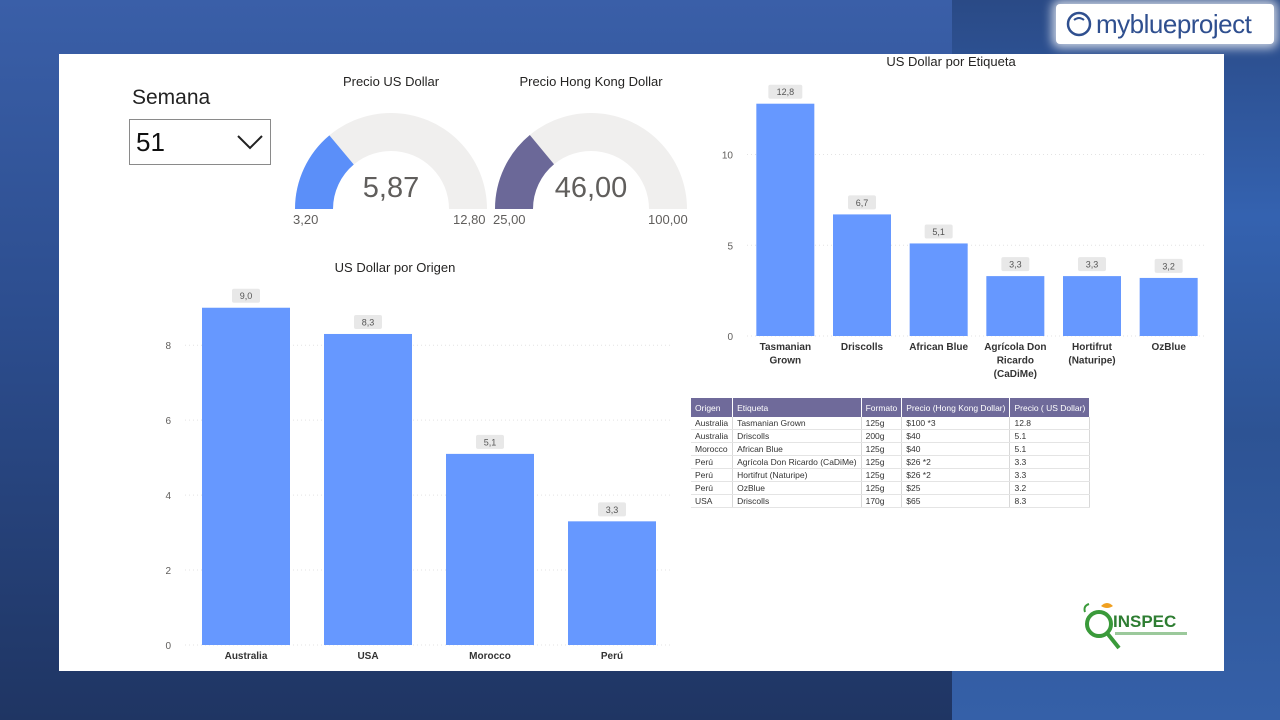 The width and height of the screenshot is (1280, 720). Describe the element at coordinates (882, 501) in the screenshot. I see `table-cell: 170g` at that location.